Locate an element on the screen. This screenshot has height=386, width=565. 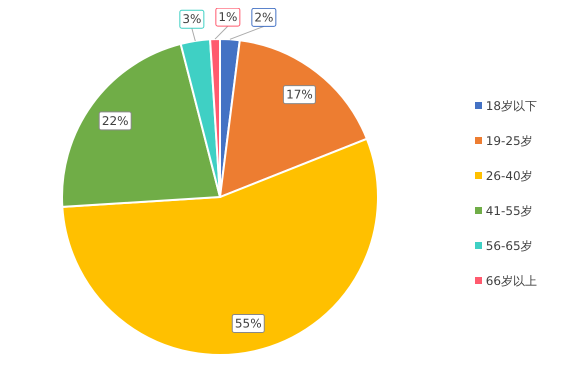
data-label: 3% is located at coordinates (192, 19).